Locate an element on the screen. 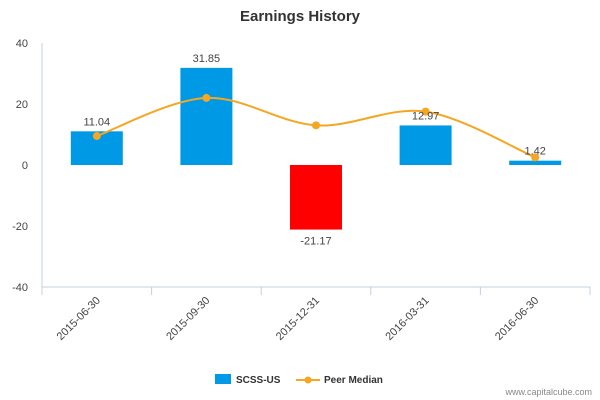 Image resolution: width=600 pixels, height=400 pixels. line-layer is located at coordinates (316, 127).